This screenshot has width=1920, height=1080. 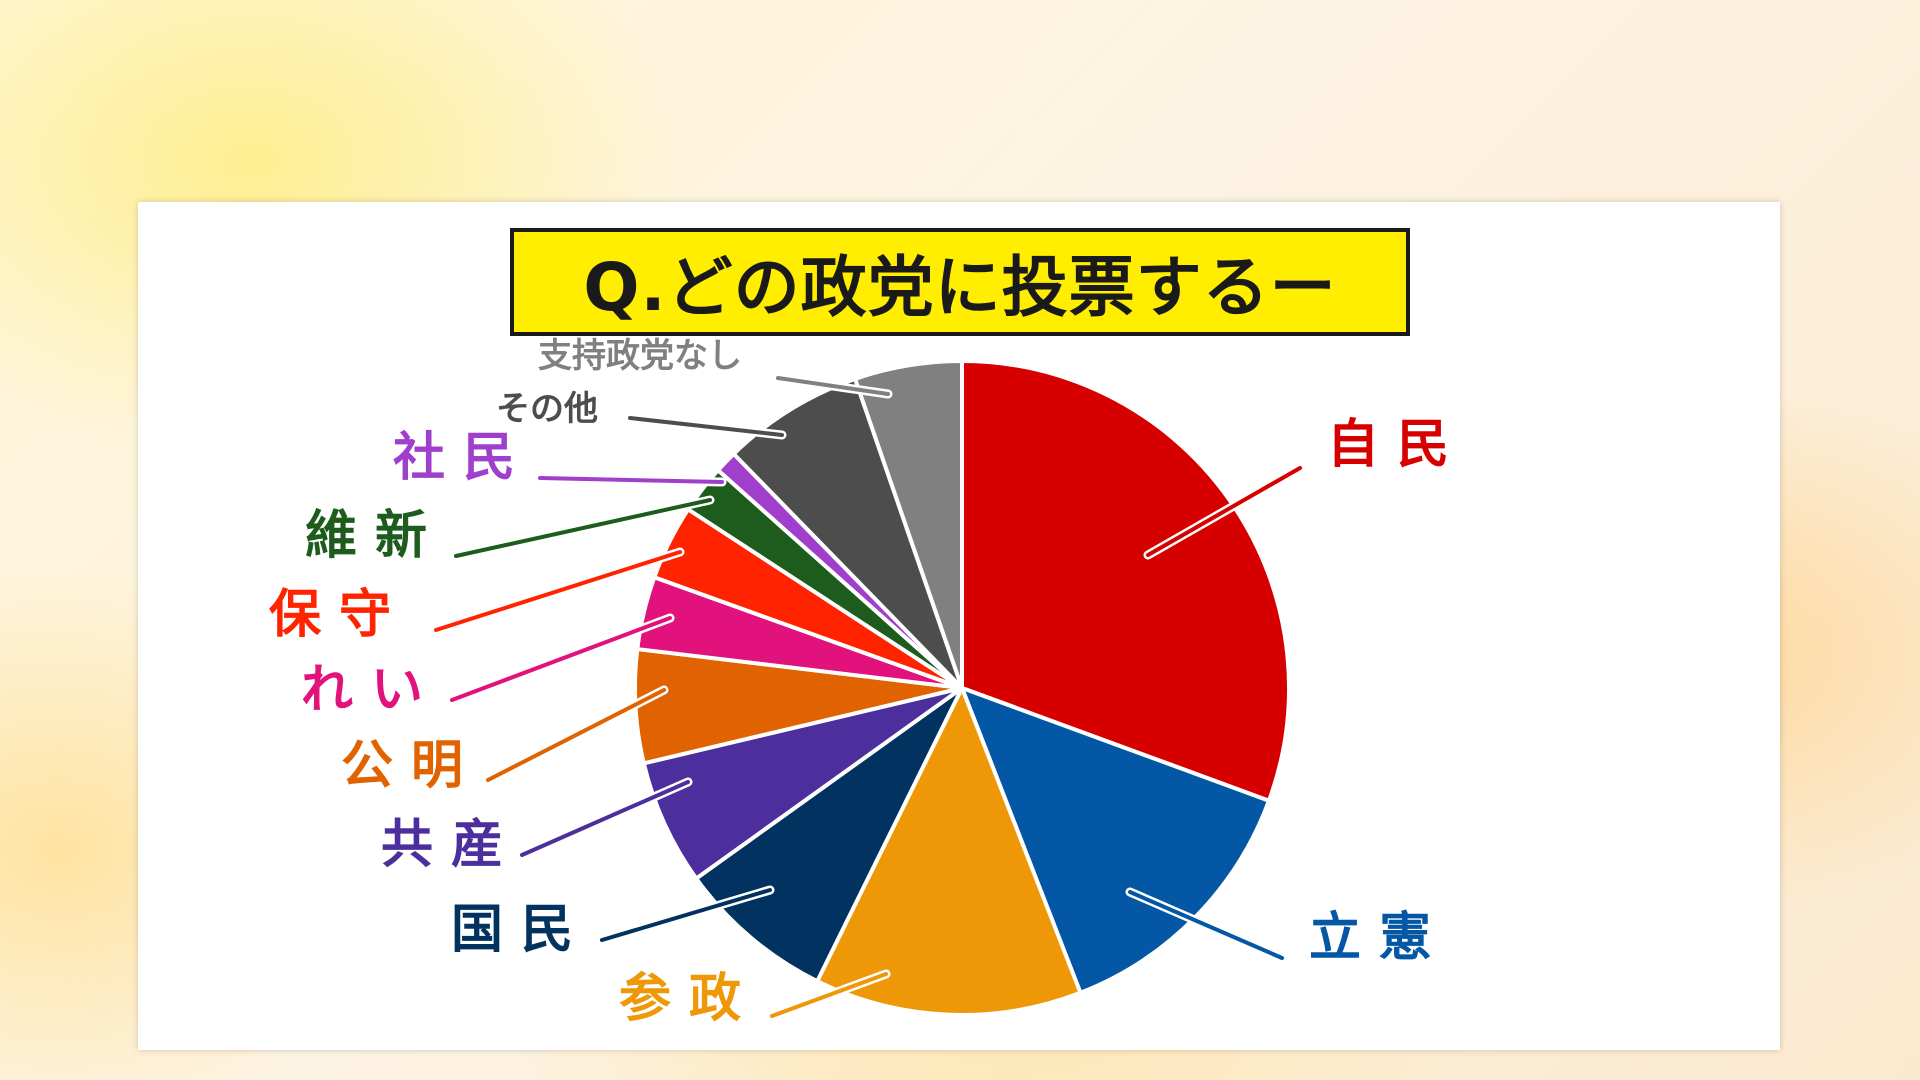 What do you see at coordinates (1370, 938) in the screenshot?
I see `slice-label: 立 憲` at bounding box center [1370, 938].